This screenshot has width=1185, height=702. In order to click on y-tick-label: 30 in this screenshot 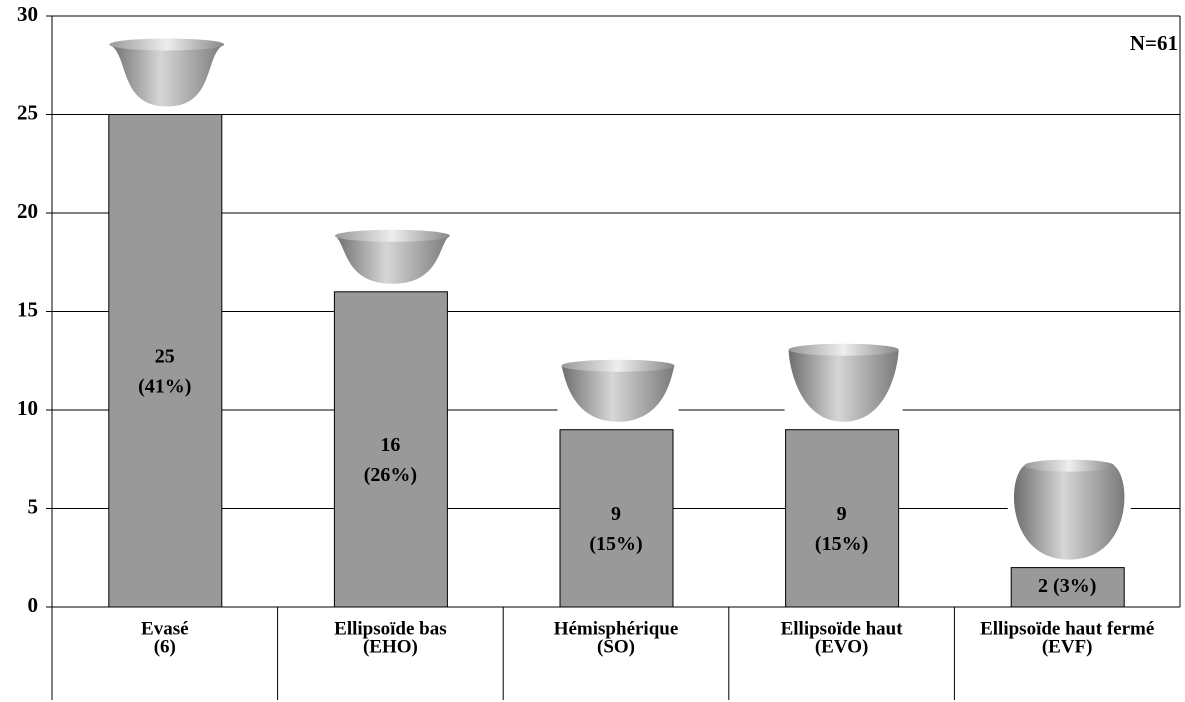, I will do `click(27, 14)`.